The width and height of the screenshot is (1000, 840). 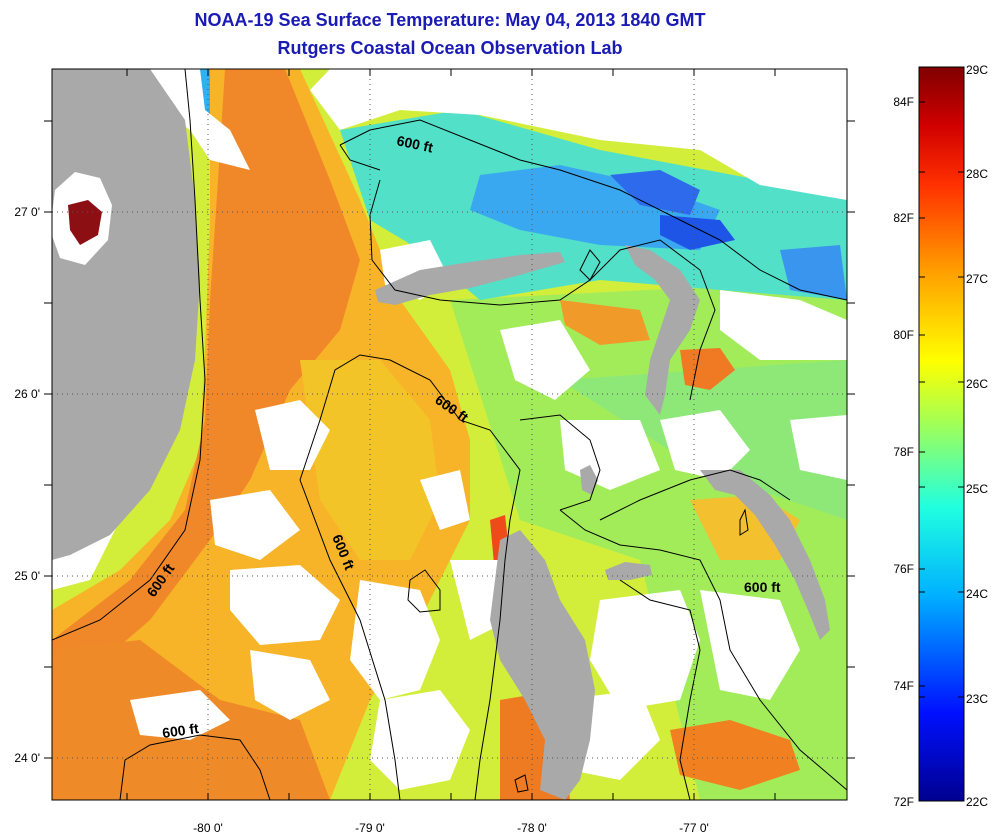 I want to click on colorbar-gradient, so click(x=941, y=434).